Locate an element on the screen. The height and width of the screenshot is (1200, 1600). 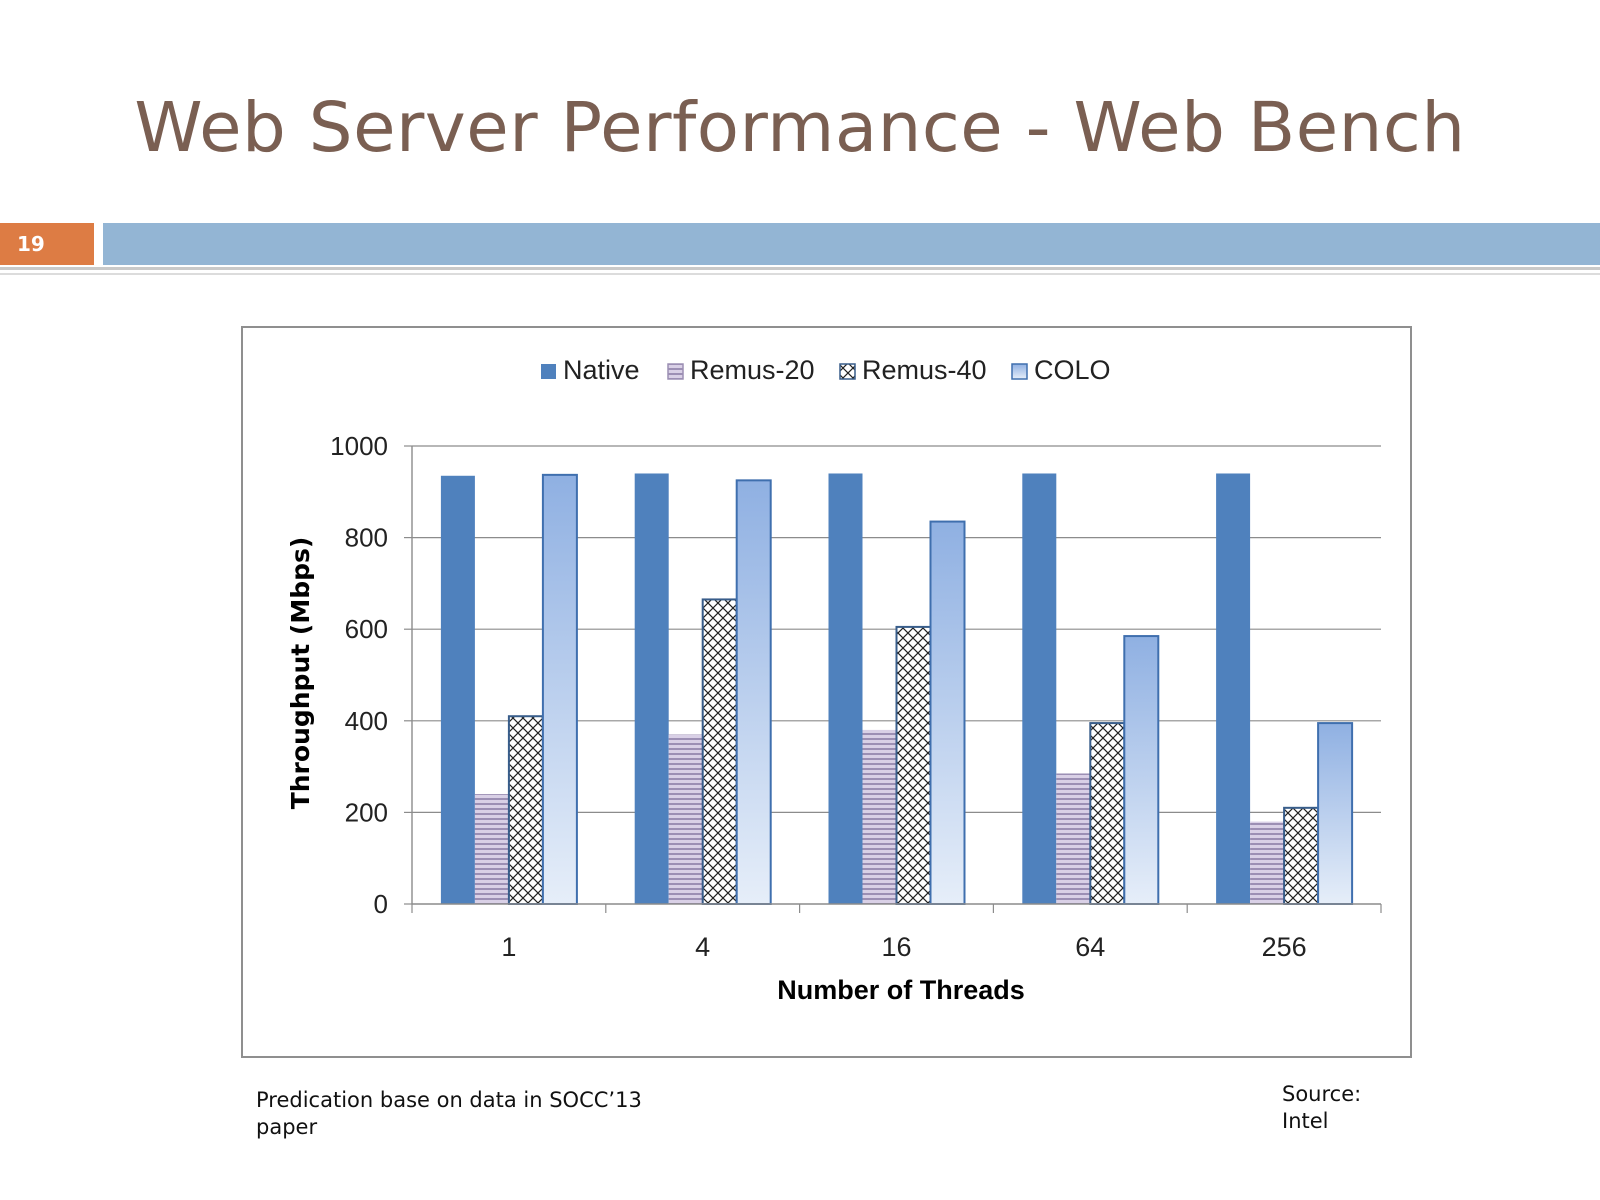
legend-label-native: Native is located at coordinates (601, 370).